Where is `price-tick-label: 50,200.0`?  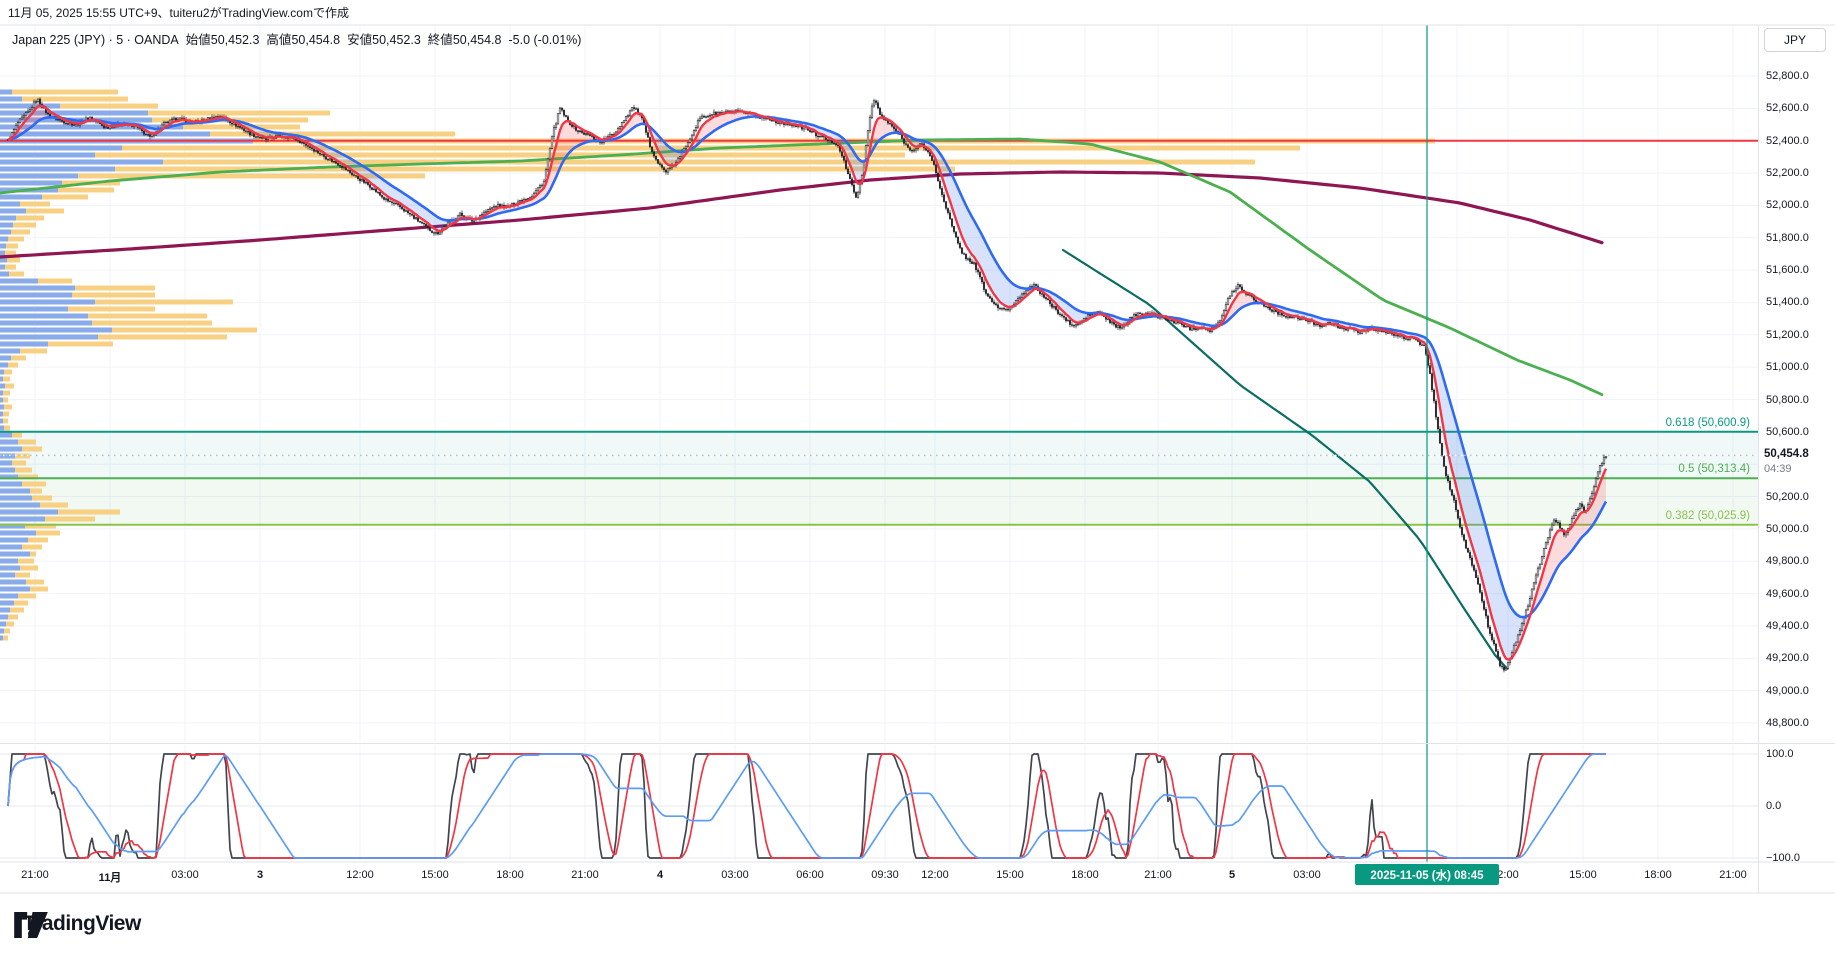
price-tick-label: 50,200.0 is located at coordinates (1787, 496).